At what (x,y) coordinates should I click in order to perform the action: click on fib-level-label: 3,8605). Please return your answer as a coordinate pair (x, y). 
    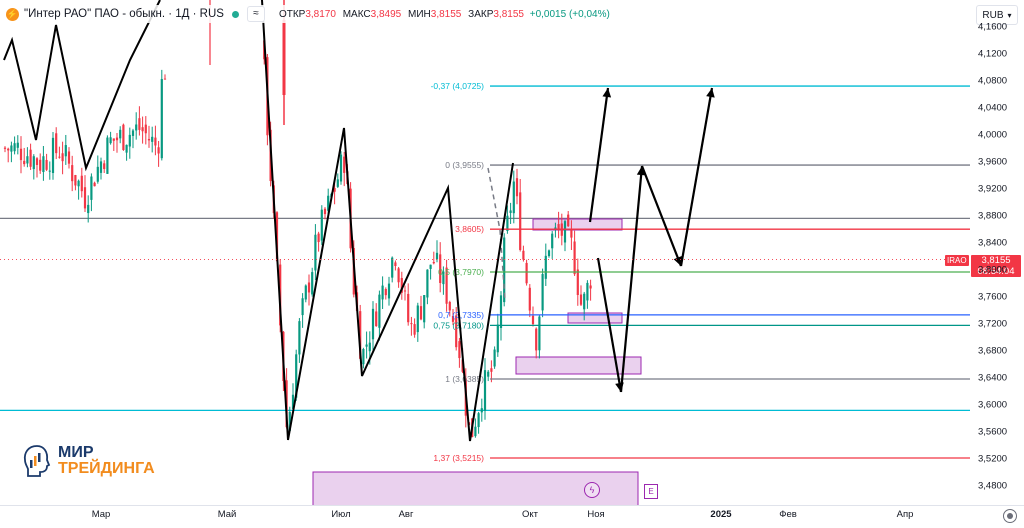
    Looking at the image, I should click on (469, 229).